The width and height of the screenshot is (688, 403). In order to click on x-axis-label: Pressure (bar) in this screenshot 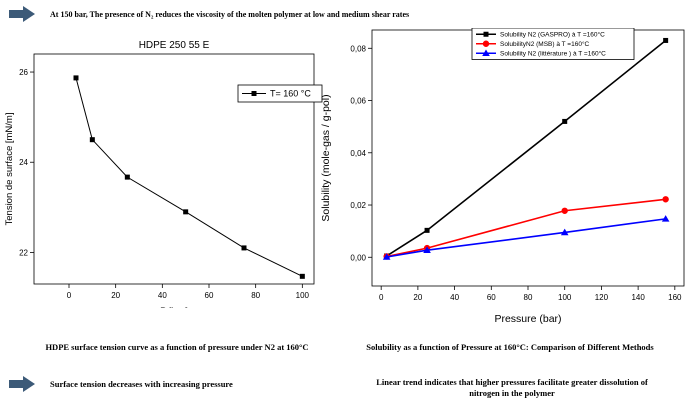, I will do `click(527, 319)`.